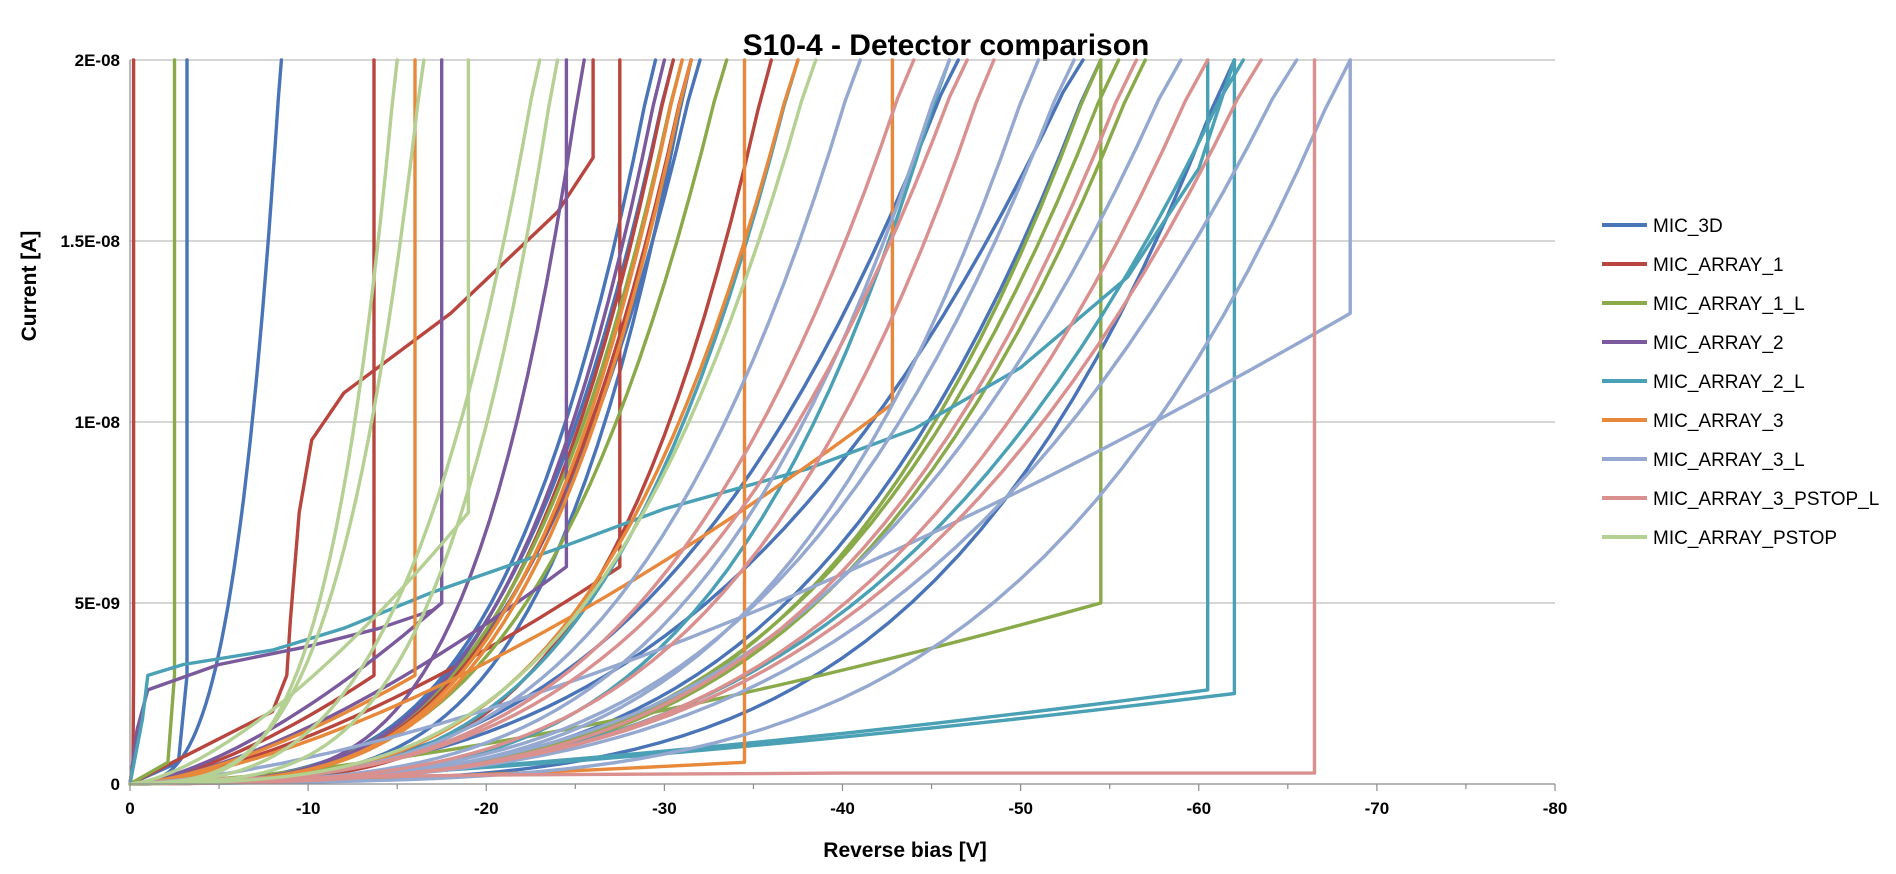 This screenshot has height=874, width=1896. What do you see at coordinates (1729, 460) in the screenshot?
I see `legend-label: MIC_ARRAY_3_L` at bounding box center [1729, 460].